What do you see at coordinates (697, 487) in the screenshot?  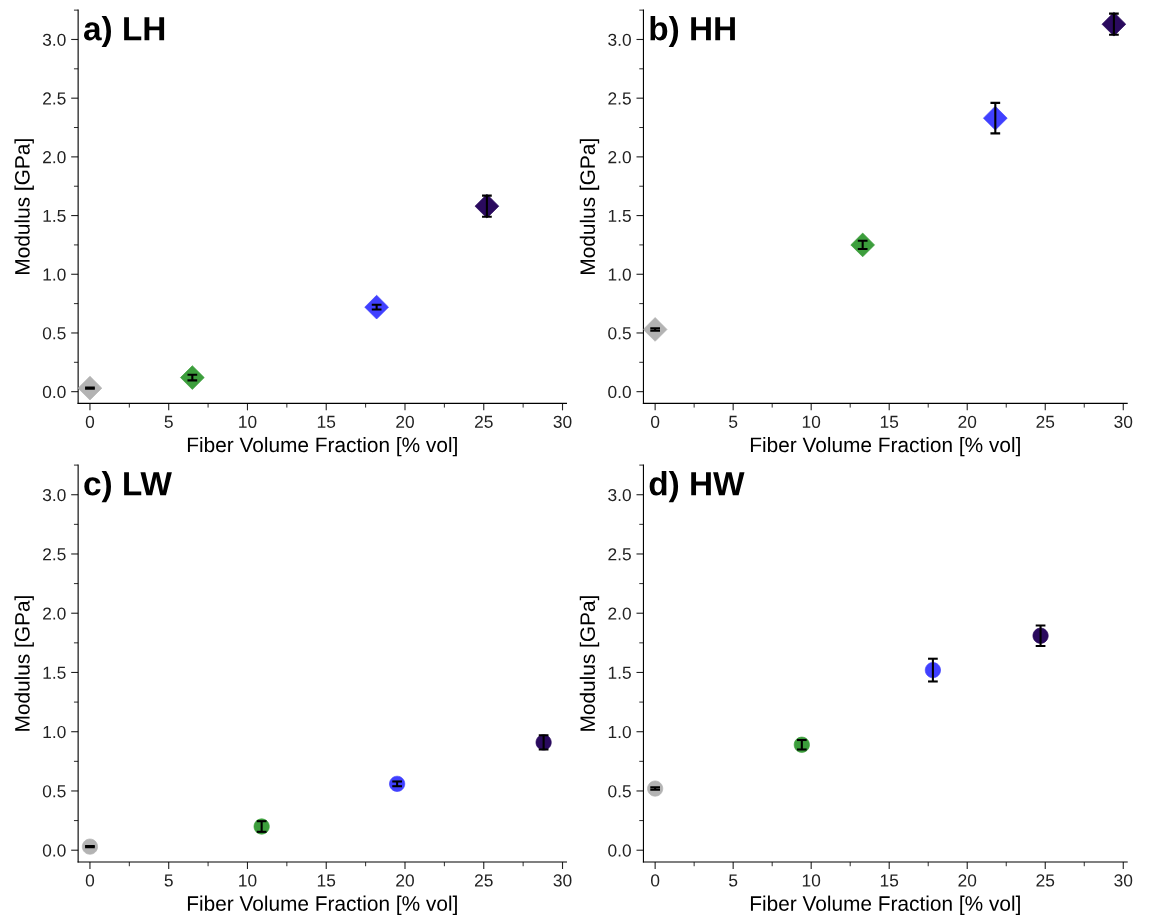 I see `chart-title: d) HW` at bounding box center [697, 487].